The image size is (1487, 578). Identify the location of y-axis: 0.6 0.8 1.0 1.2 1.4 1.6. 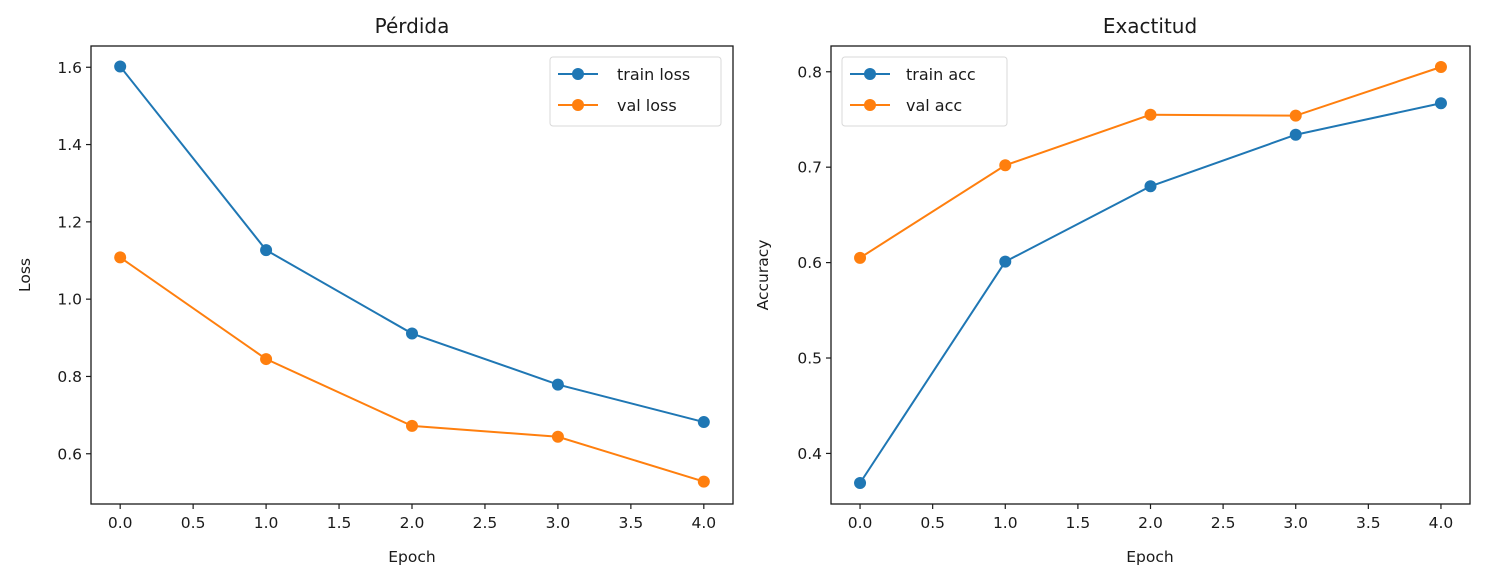
(74, 261).